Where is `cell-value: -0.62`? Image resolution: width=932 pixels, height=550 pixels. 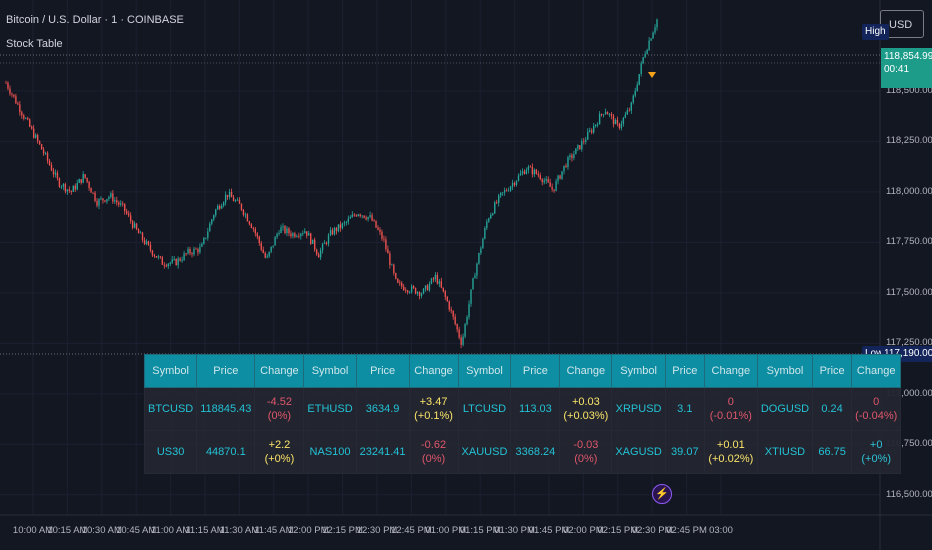
cell-value: -0.62 is located at coordinates (434, 445).